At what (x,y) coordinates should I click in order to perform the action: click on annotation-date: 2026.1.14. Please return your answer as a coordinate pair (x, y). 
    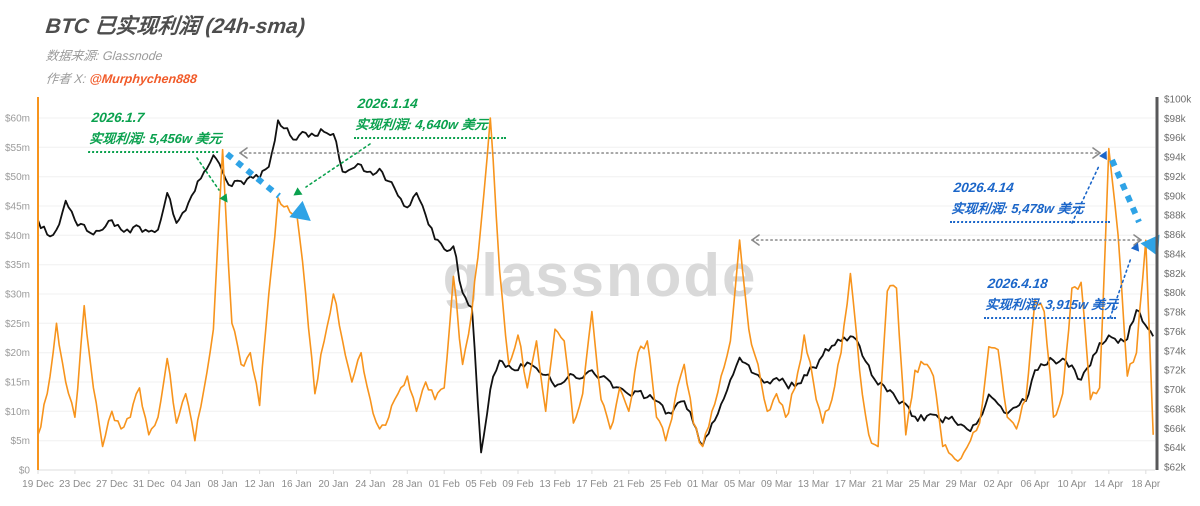
    Looking at the image, I should click on (387, 103).